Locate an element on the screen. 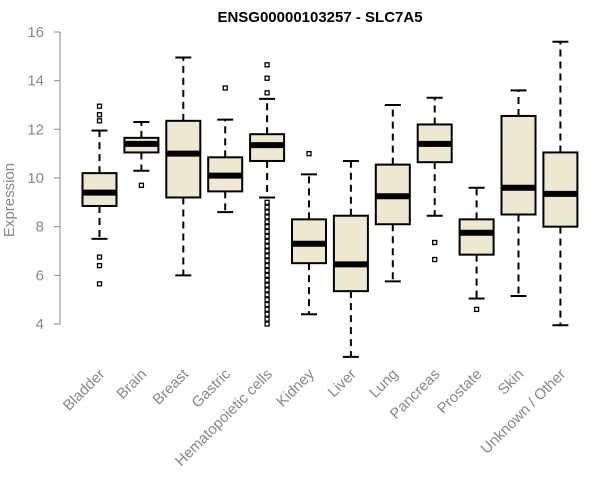 The width and height of the screenshot is (600, 500). y-axis: 4 6 8 10 12 14 16 is located at coordinates (44, 178).